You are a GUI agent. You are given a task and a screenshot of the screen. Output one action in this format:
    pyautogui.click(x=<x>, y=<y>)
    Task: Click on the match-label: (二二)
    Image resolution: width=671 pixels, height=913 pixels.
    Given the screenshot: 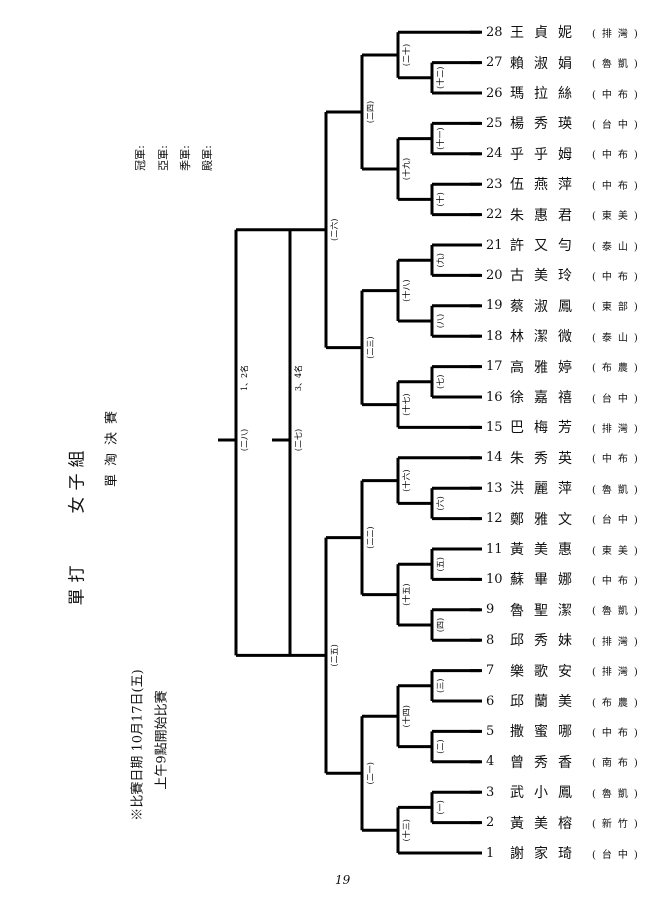 What is the action you would take?
    pyautogui.click(x=370, y=537)
    